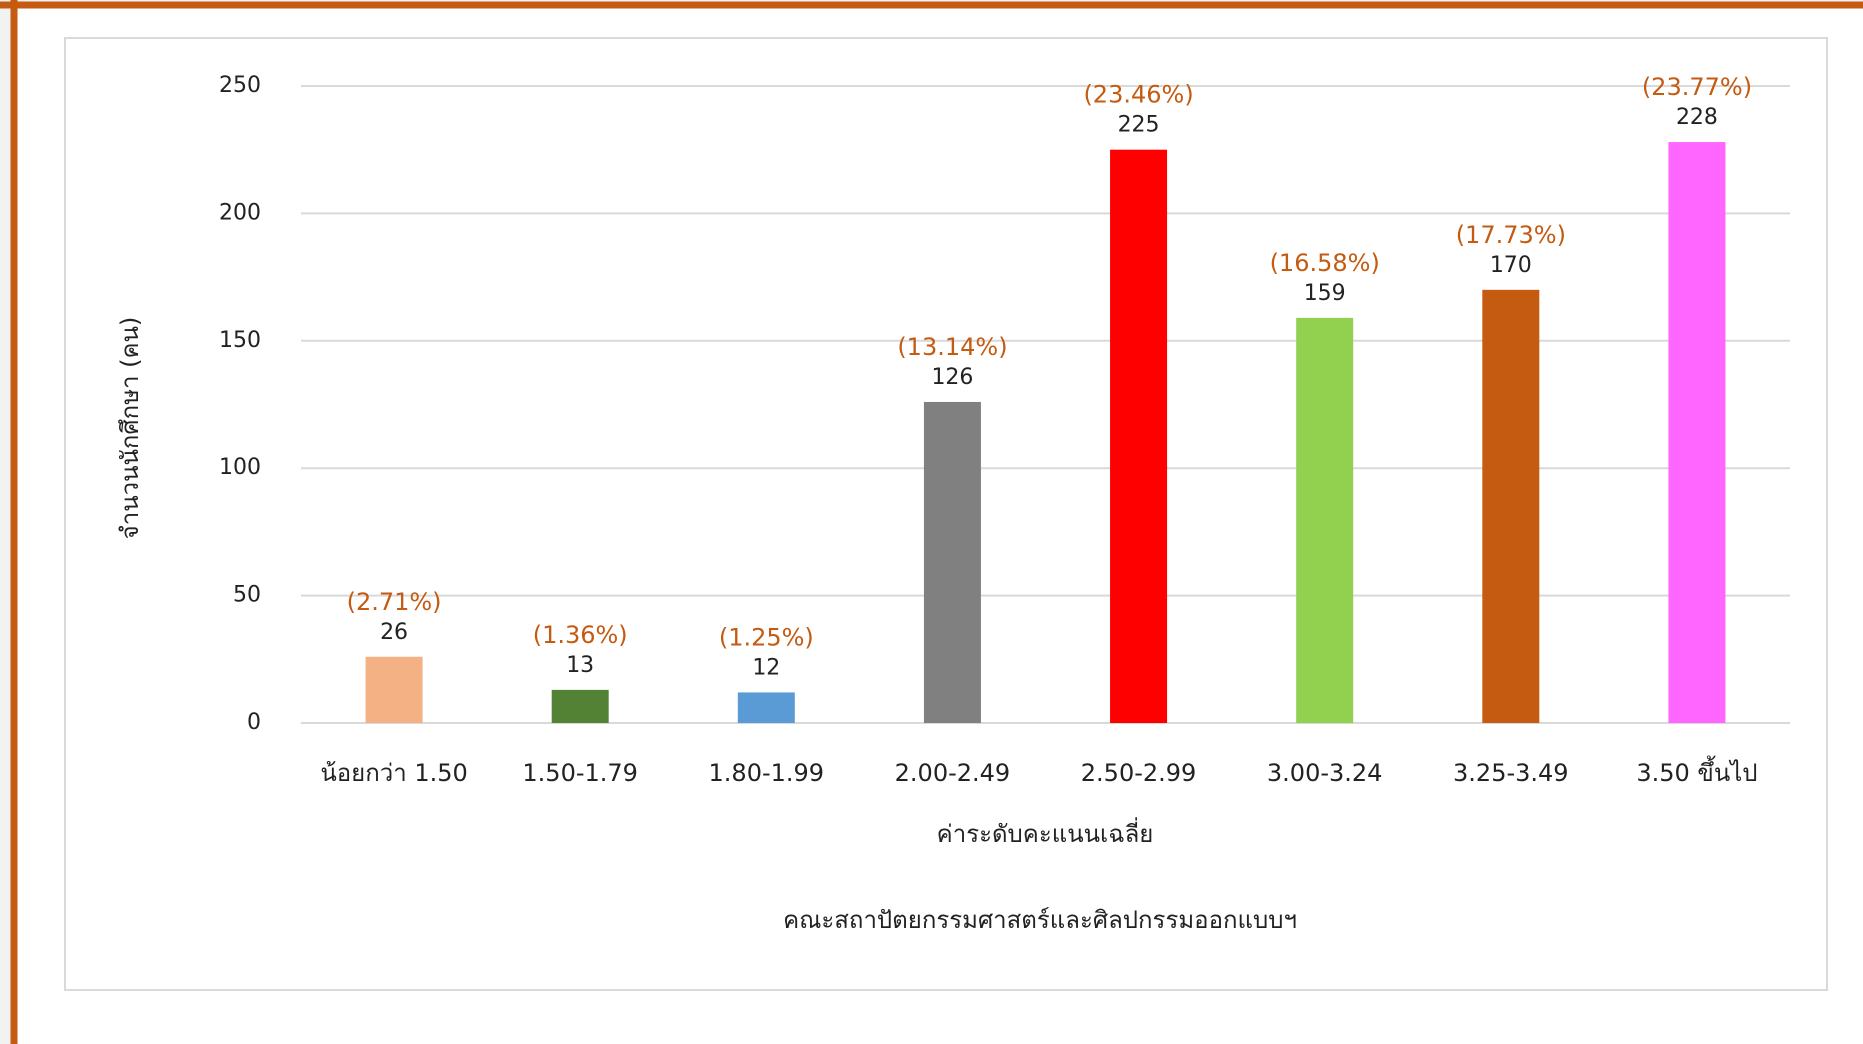 The height and width of the screenshot is (1044, 1863). What do you see at coordinates (1697, 87) in the screenshot?
I see `percent-label: (23.77%)` at bounding box center [1697, 87].